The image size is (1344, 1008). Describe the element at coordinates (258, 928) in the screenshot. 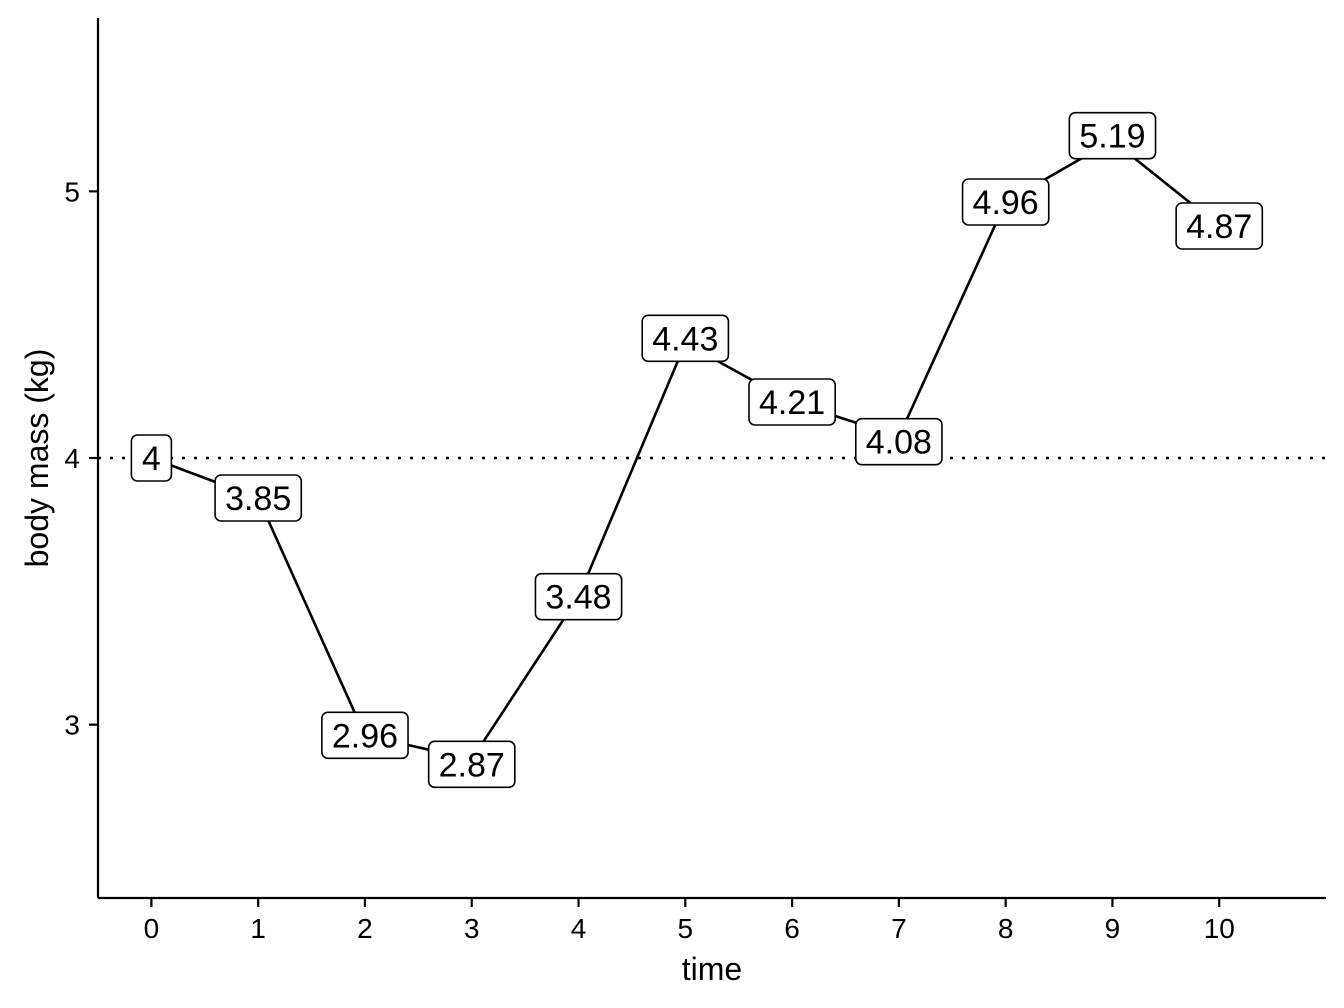

I see `x-tick-label: 1` at that location.